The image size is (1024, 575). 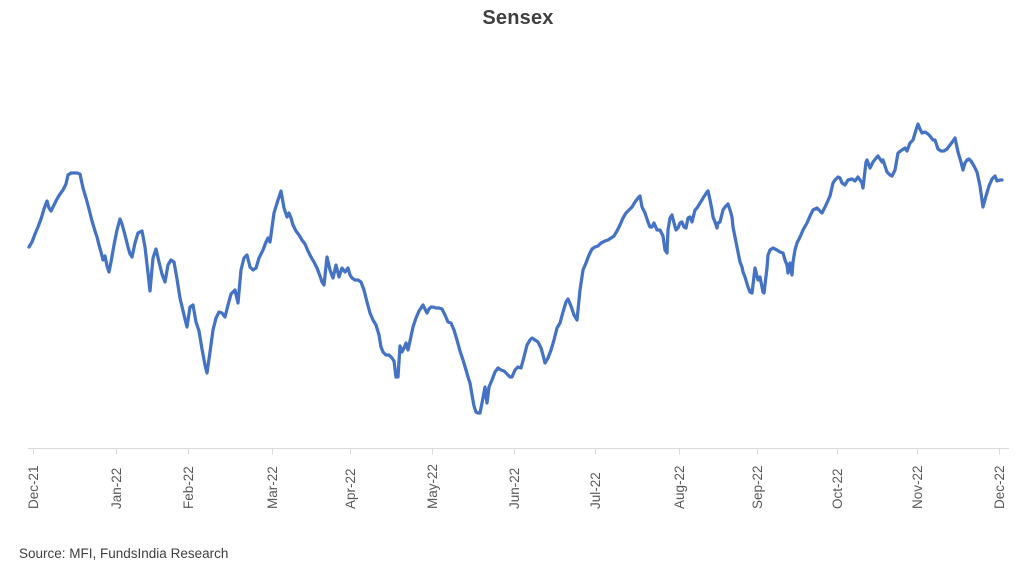 I want to click on x-axis-label: Dec-21, so click(x=33, y=487).